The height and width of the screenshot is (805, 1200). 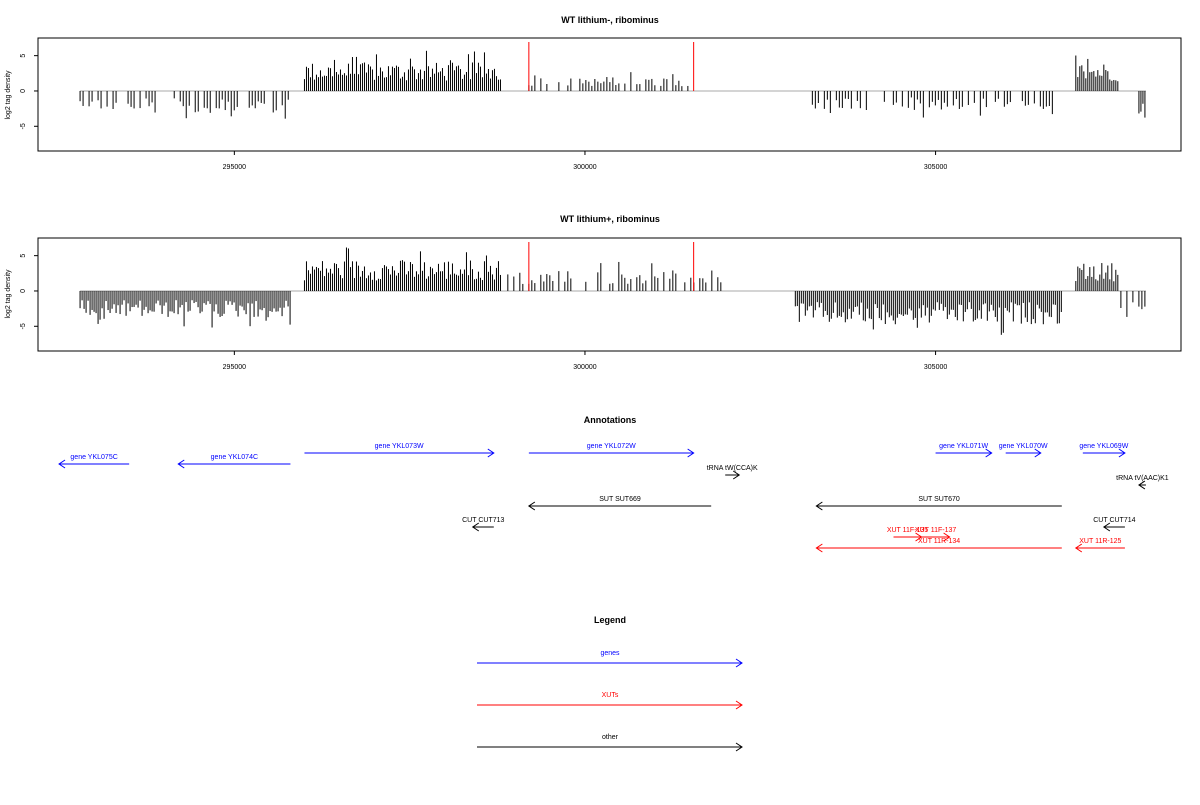 What do you see at coordinates (234, 461) in the screenshot?
I see `feature-arrow: gene YKL074C` at bounding box center [234, 461].